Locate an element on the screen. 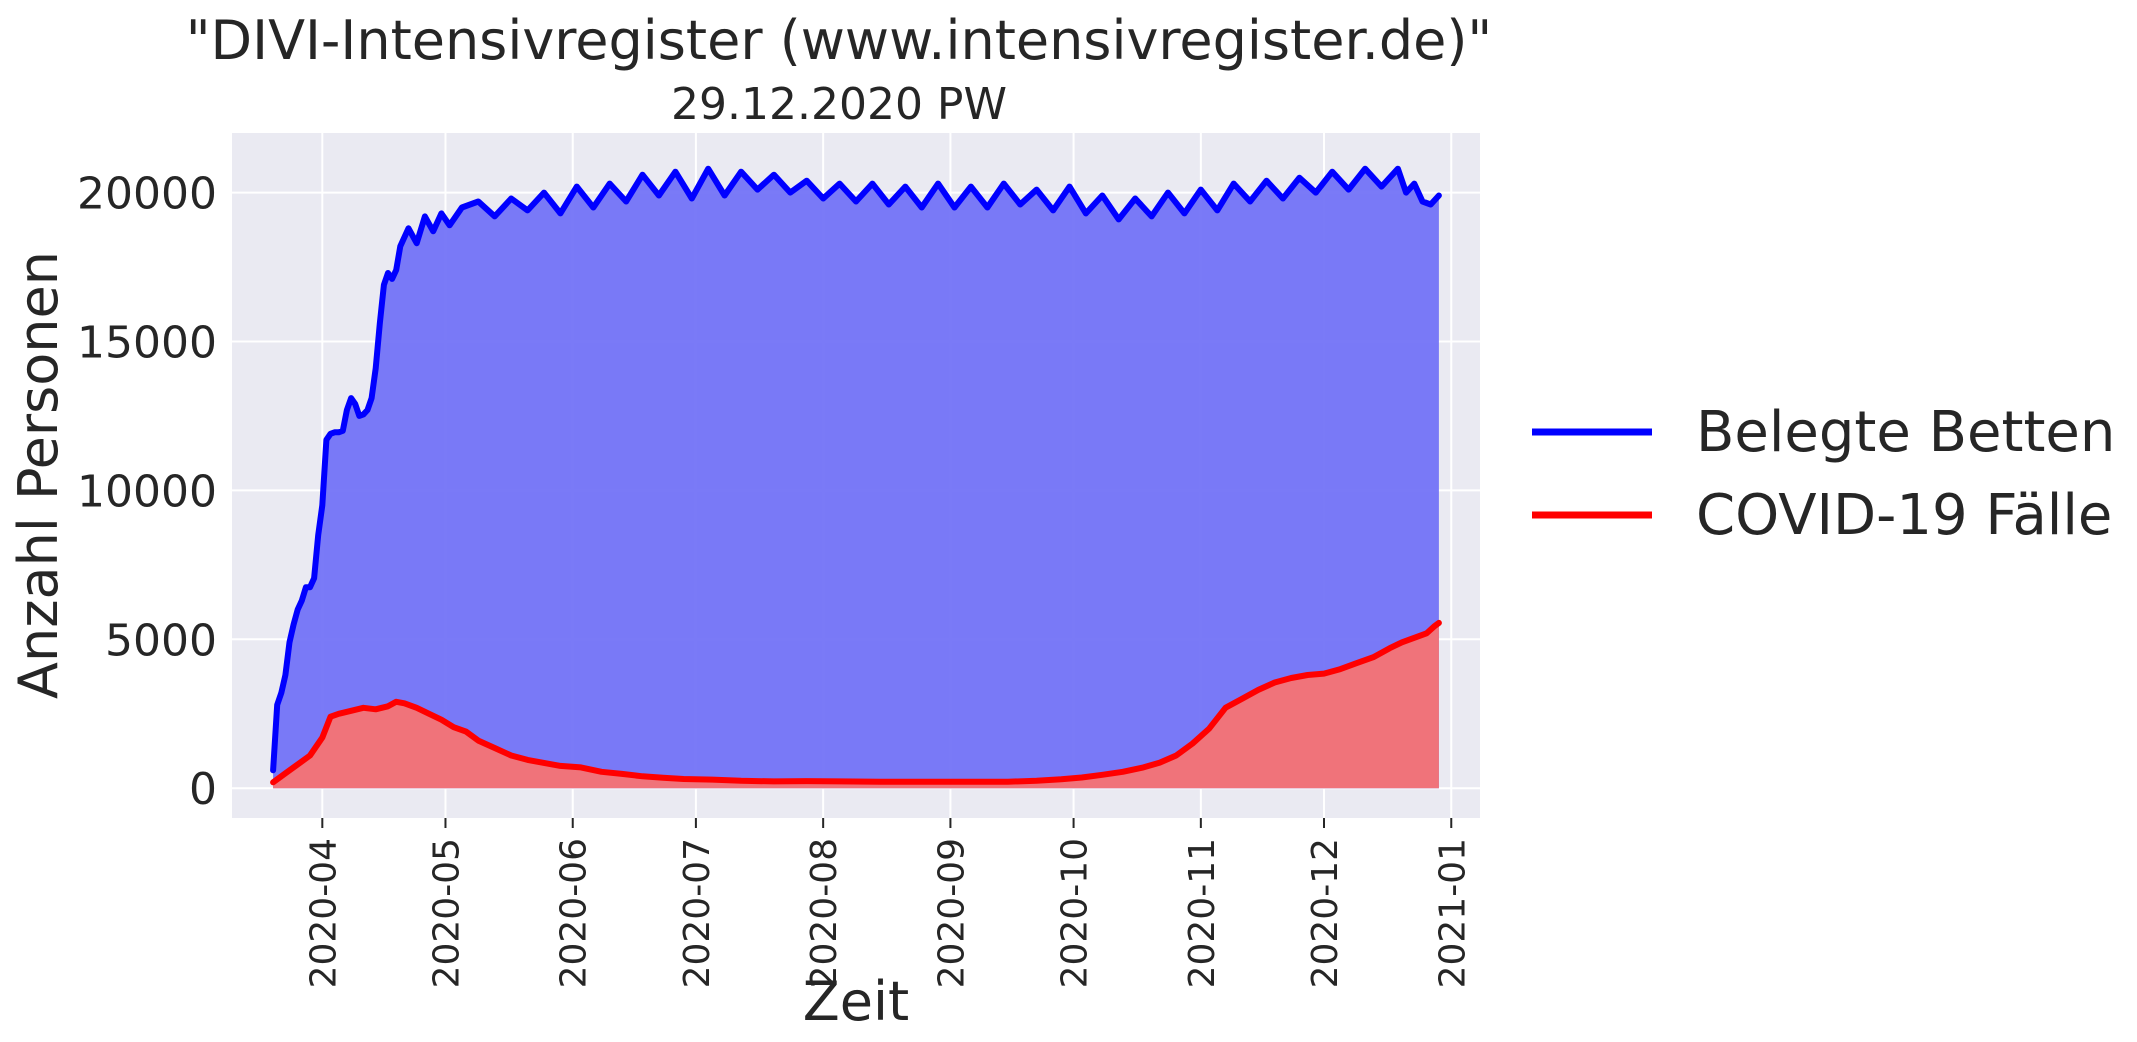 The width and height of the screenshot is (2137, 1042). x-tick-label: 2020-10 is located at coordinates (1075, 913).